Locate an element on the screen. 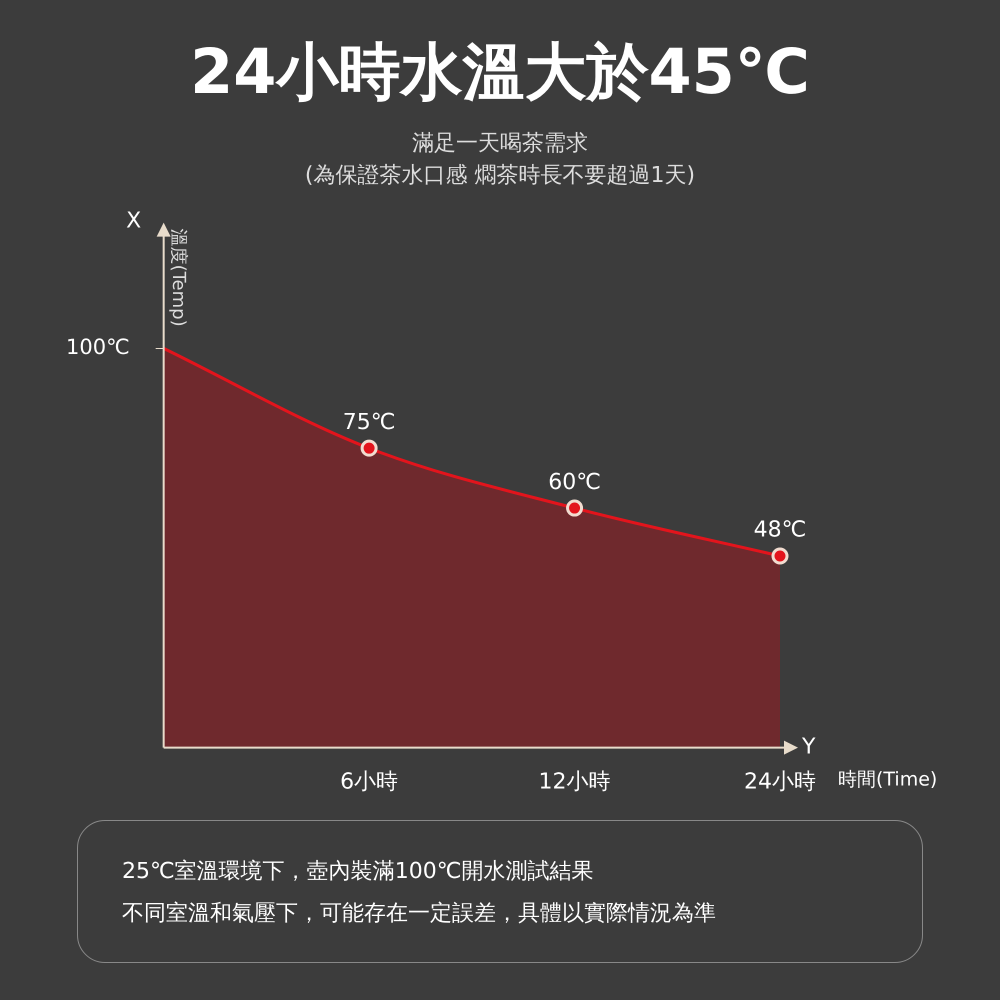 Image resolution: width=1000 pixels, height=1000 pixels. x-axis-title: 時間(Time) is located at coordinates (888, 779).